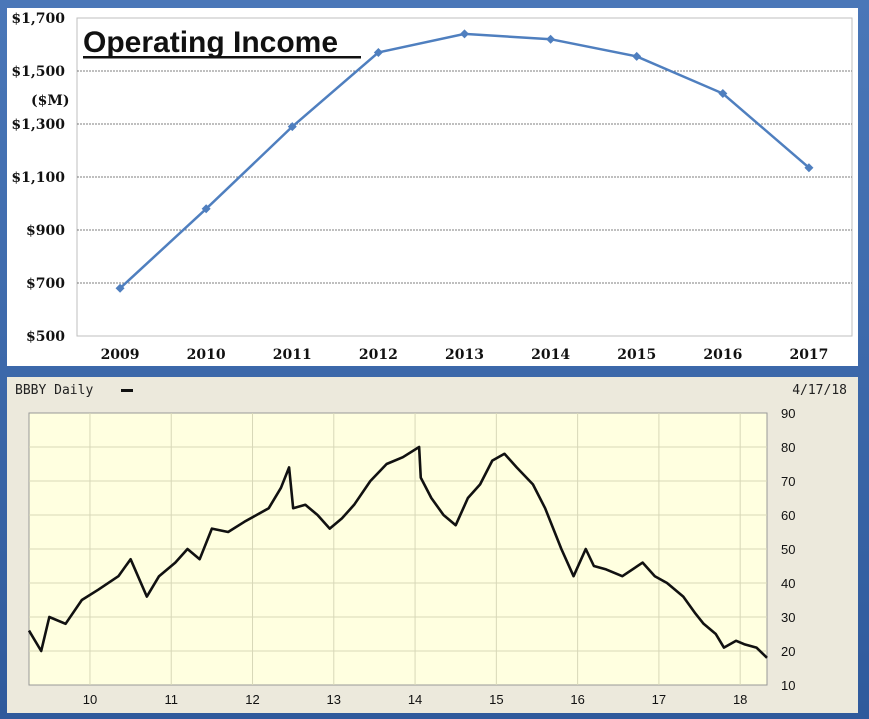  What do you see at coordinates (788, 685) in the screenshot?
I see `y-tick-label: 10` at bounding box center [788, 685].